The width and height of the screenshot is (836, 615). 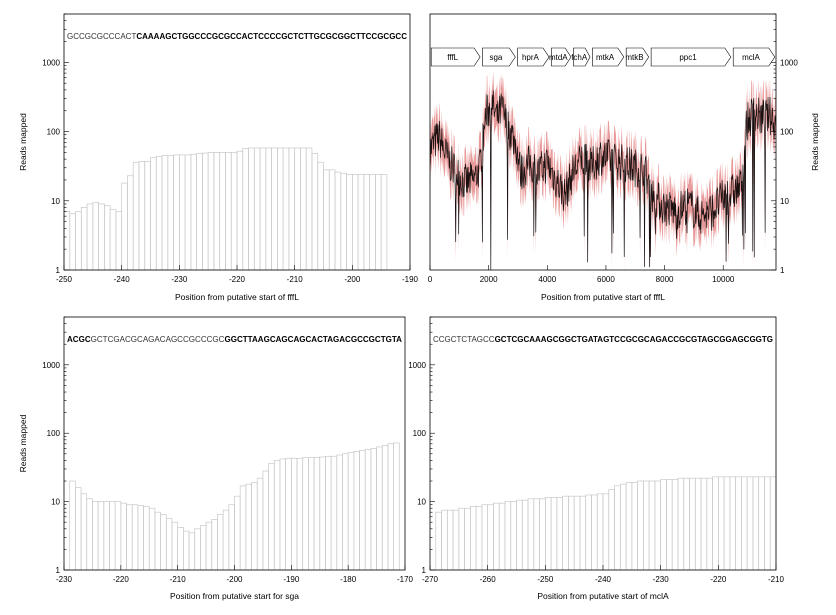 I want to click on gene-label-ppc1: ppc1, so click(x=688, y=57).